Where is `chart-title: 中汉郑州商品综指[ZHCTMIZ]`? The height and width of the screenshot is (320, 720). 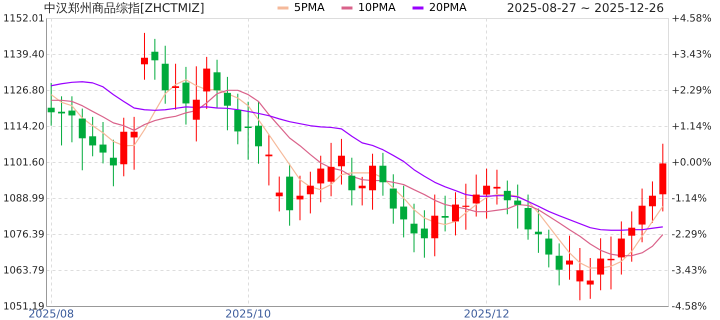 chart-title: 中汉郑州商品综指[ZHCTMIZ] is located at coordinates (124, 8).